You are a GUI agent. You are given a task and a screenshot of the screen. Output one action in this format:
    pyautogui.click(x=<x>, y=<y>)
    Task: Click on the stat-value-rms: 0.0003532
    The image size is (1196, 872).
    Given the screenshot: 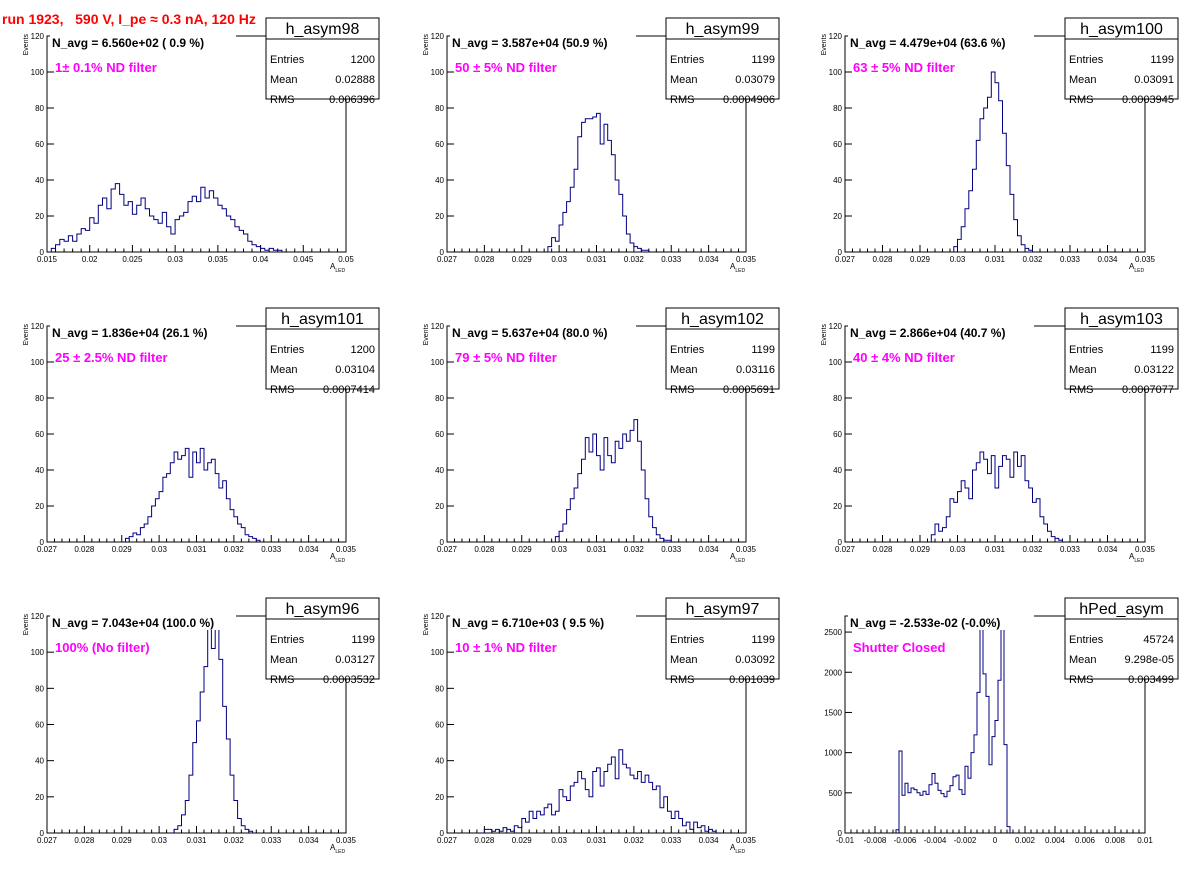 What is the action you would take?
    pyautogui.click(x=349, y=680)
    